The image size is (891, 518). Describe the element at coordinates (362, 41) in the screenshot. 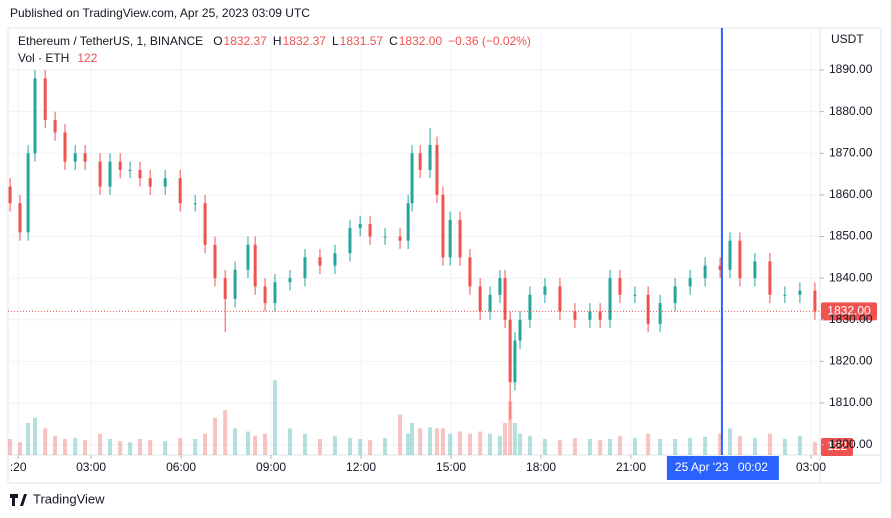

I see `ohlc-value: 1831.57` at that location.